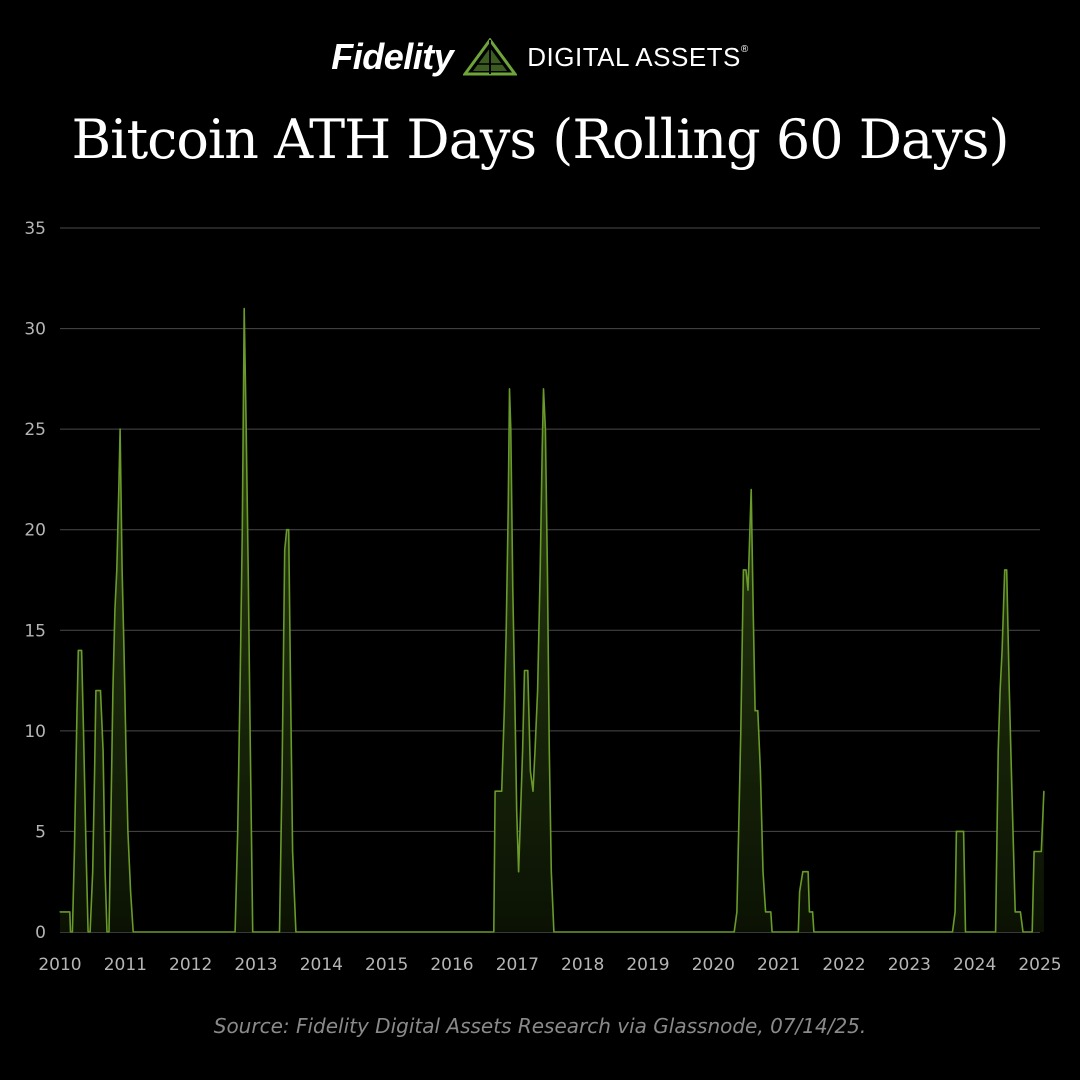 The image size is (1080, 1080). What do you see at coordinates (35, 430) in the screenshot?
I see `y-tick-label: 25` at bounding box center [35, 430].